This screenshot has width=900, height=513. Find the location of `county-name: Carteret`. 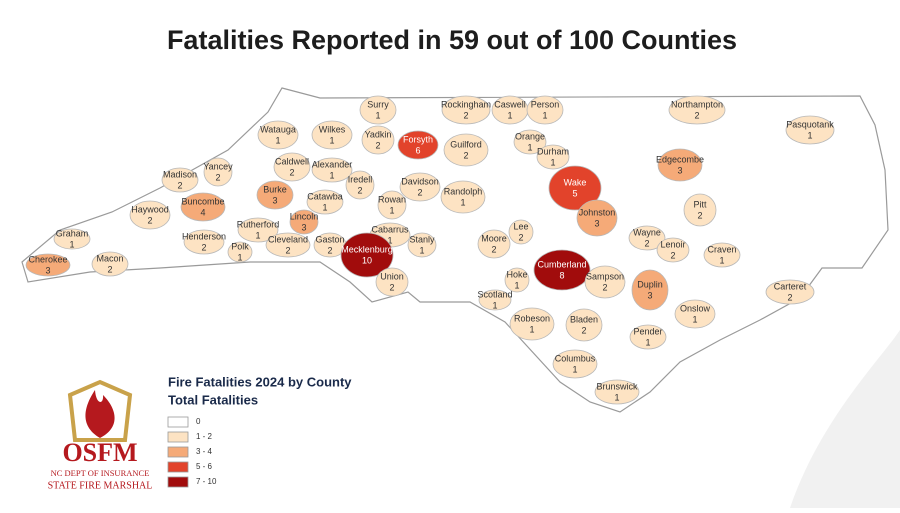

county-name: Carteret is located at coordinates (790, 286).